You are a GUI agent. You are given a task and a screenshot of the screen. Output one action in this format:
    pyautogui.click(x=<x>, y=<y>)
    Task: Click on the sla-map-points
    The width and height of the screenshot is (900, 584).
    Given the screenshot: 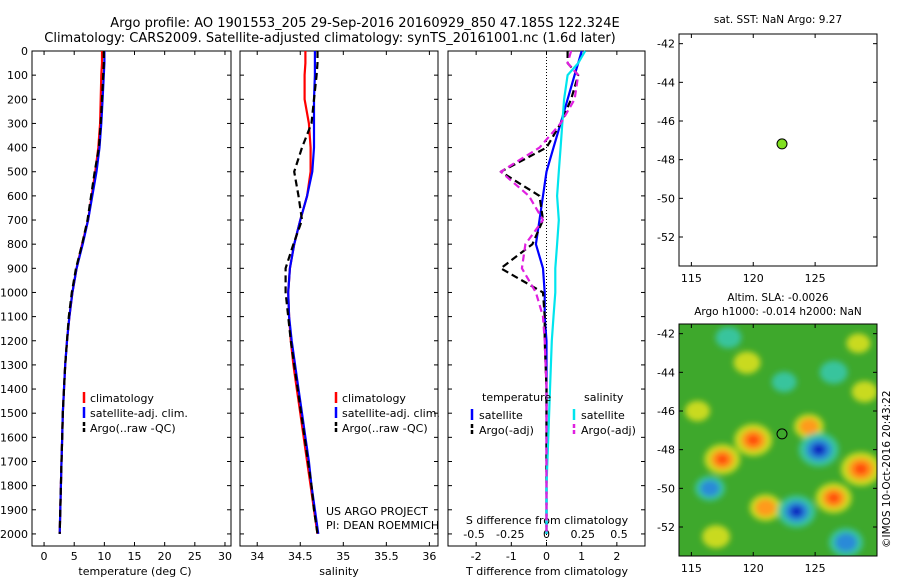 What is the action you would take?
    pyautogui.click(x=782, y=434)
    